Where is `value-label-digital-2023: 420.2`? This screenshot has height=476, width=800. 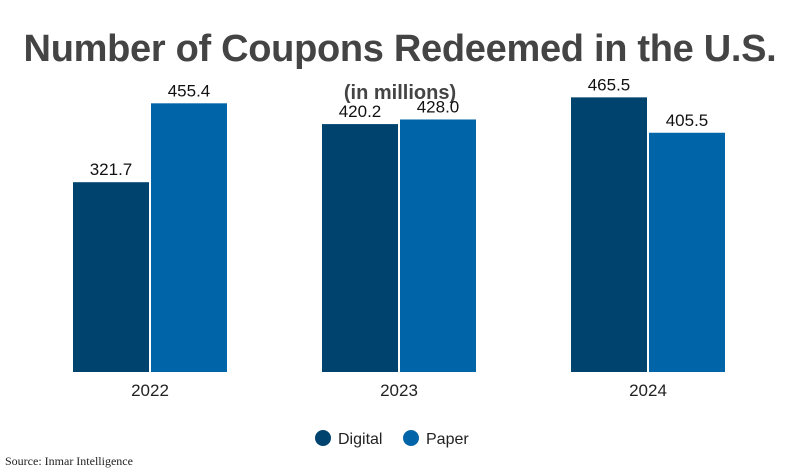
value-label-digital-2023: 420.2 is located at coordinates (360, 111).